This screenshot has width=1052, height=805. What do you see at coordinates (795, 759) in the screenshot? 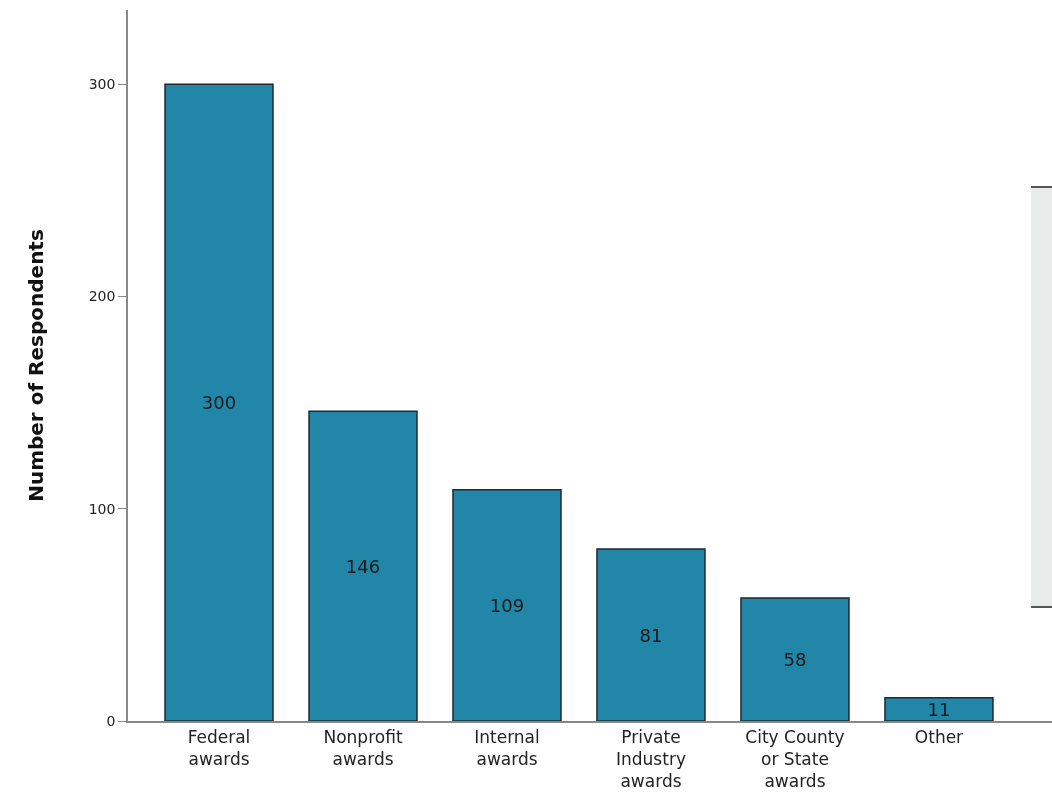
I see `x-tick-label: City County or State awards` at bounding box center [795, 759].